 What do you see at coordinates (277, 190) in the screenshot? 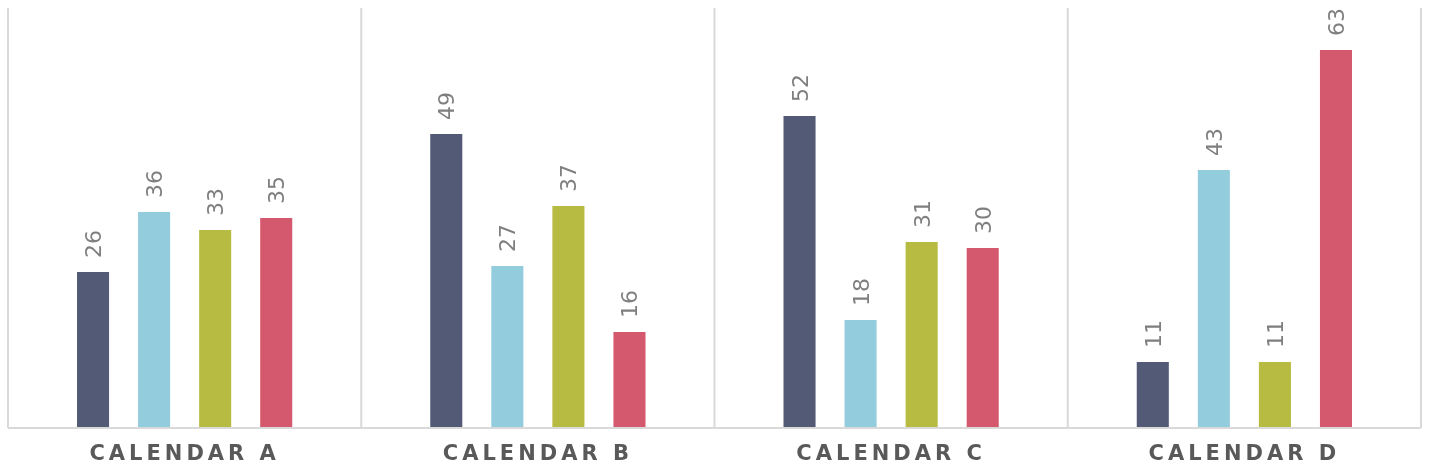
I see `data-label: 35` at bounding box center [277, 190].